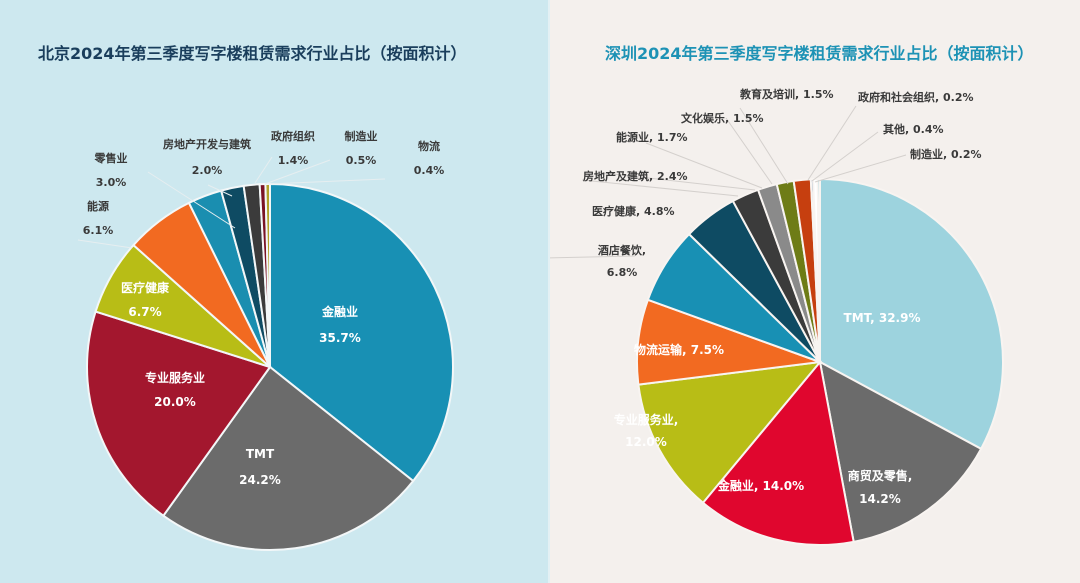 This screenshot has height=583, width=1080. I want to click on label-logistics-name: 物流, so click(429, 146).